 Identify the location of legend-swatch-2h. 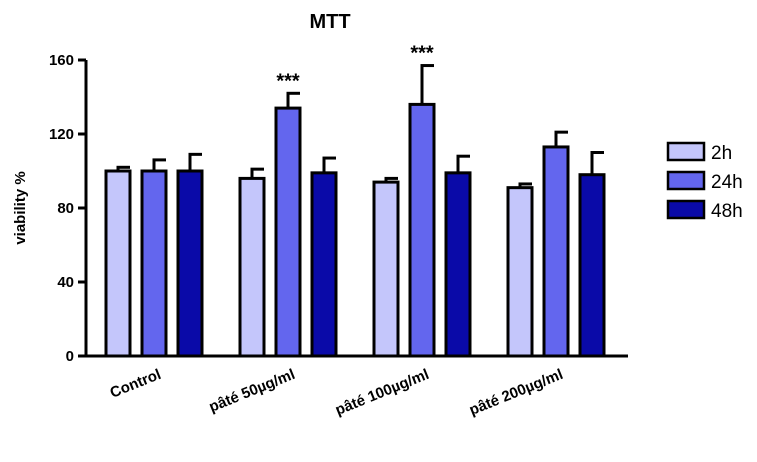
(686, 151).